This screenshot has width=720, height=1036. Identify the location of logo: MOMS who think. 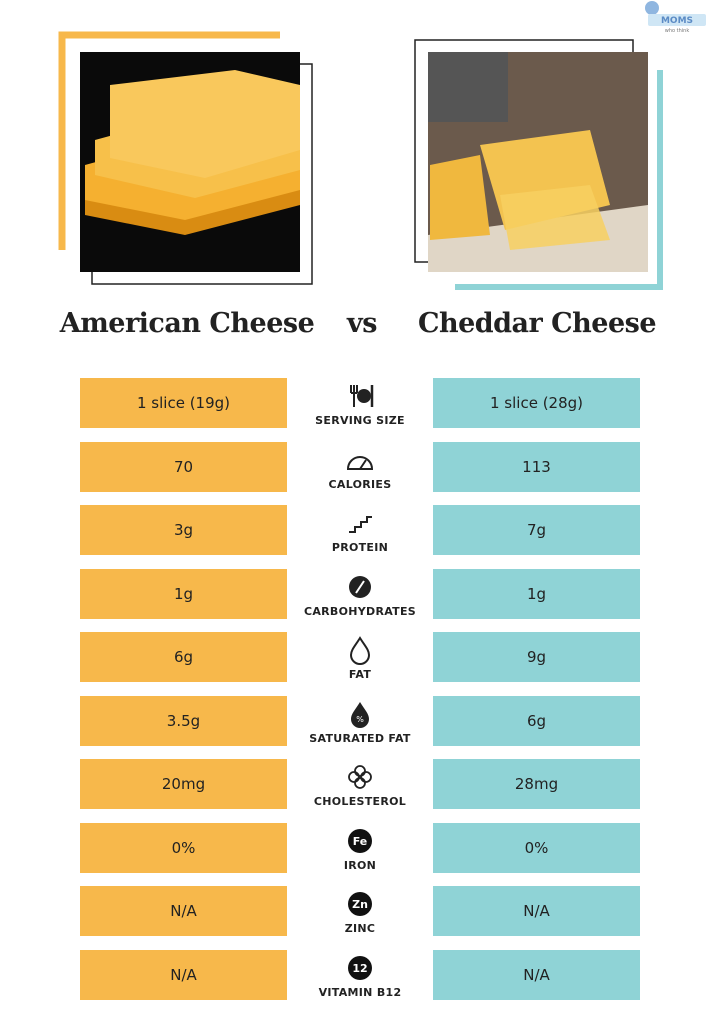
(675, 17).